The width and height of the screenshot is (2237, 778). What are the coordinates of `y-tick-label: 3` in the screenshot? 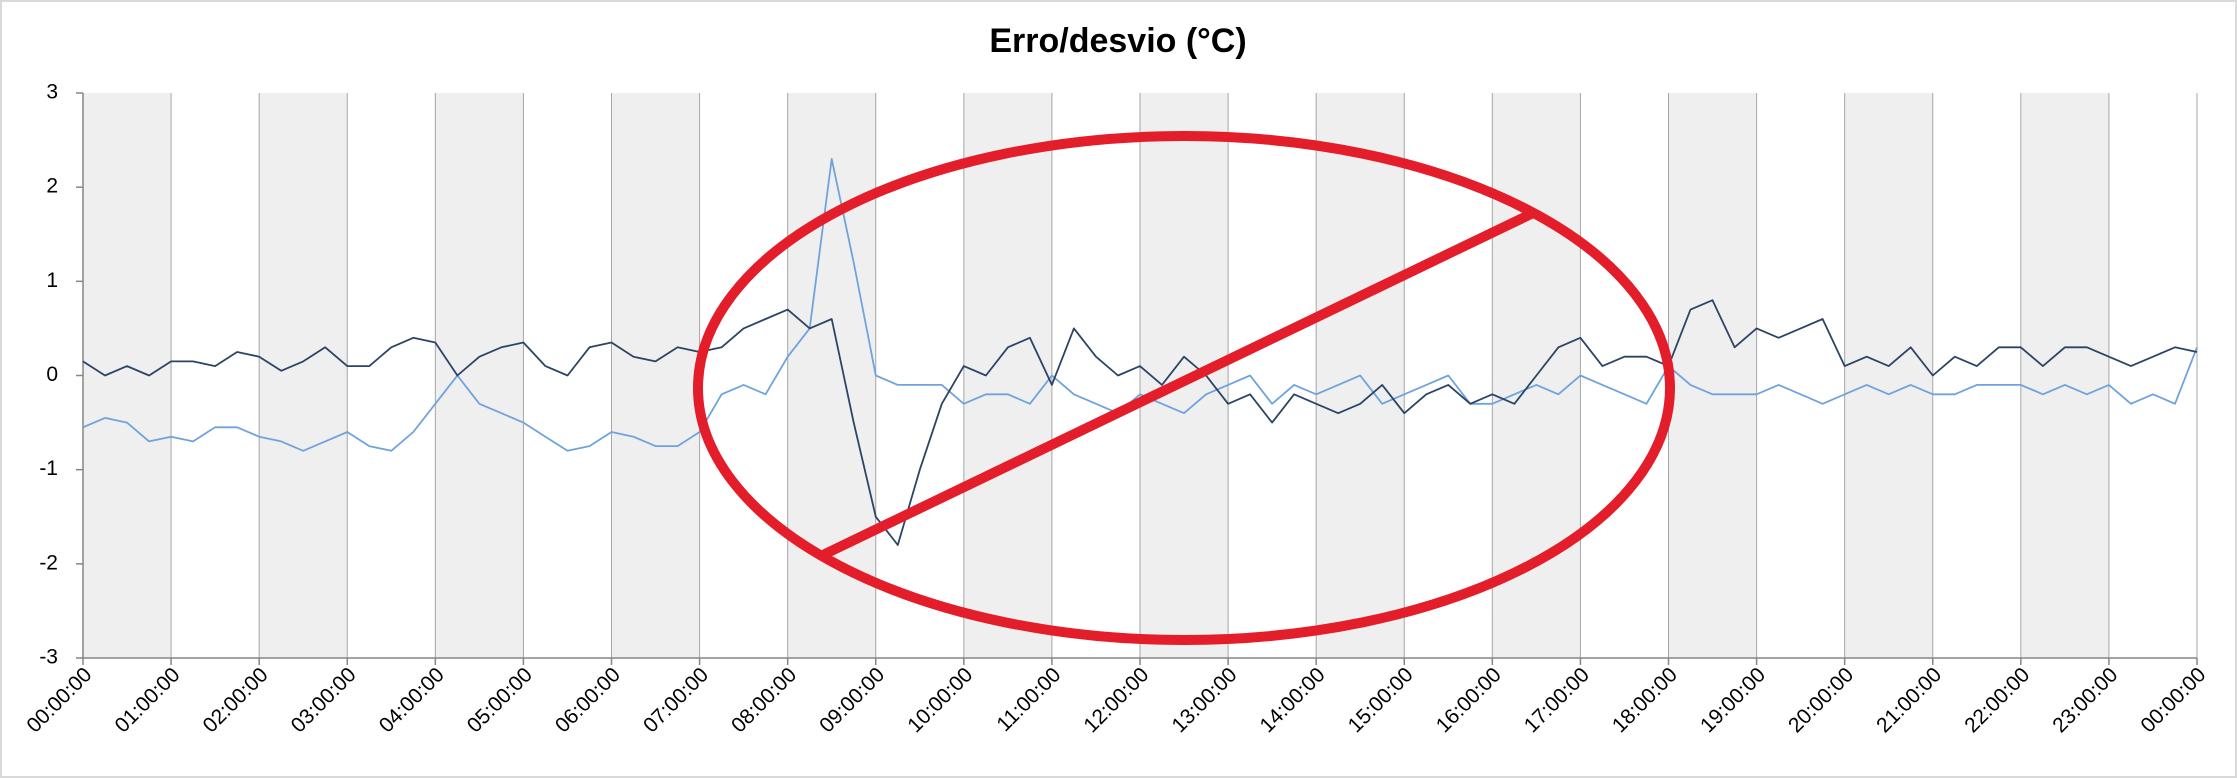 It's located at (52, 92).